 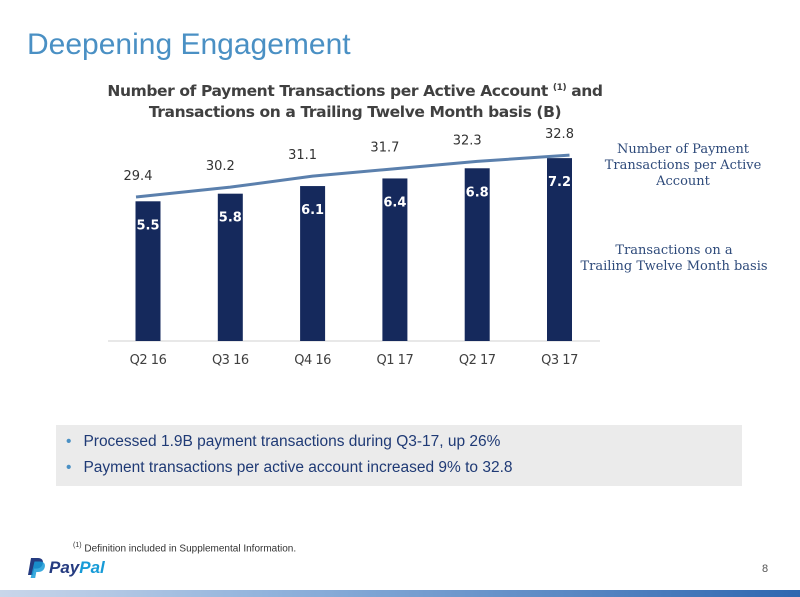 What do you see at coordinates (400, 593) in the screenshot?
I see `footer-accent-bar` at bounding box center [400, 593].